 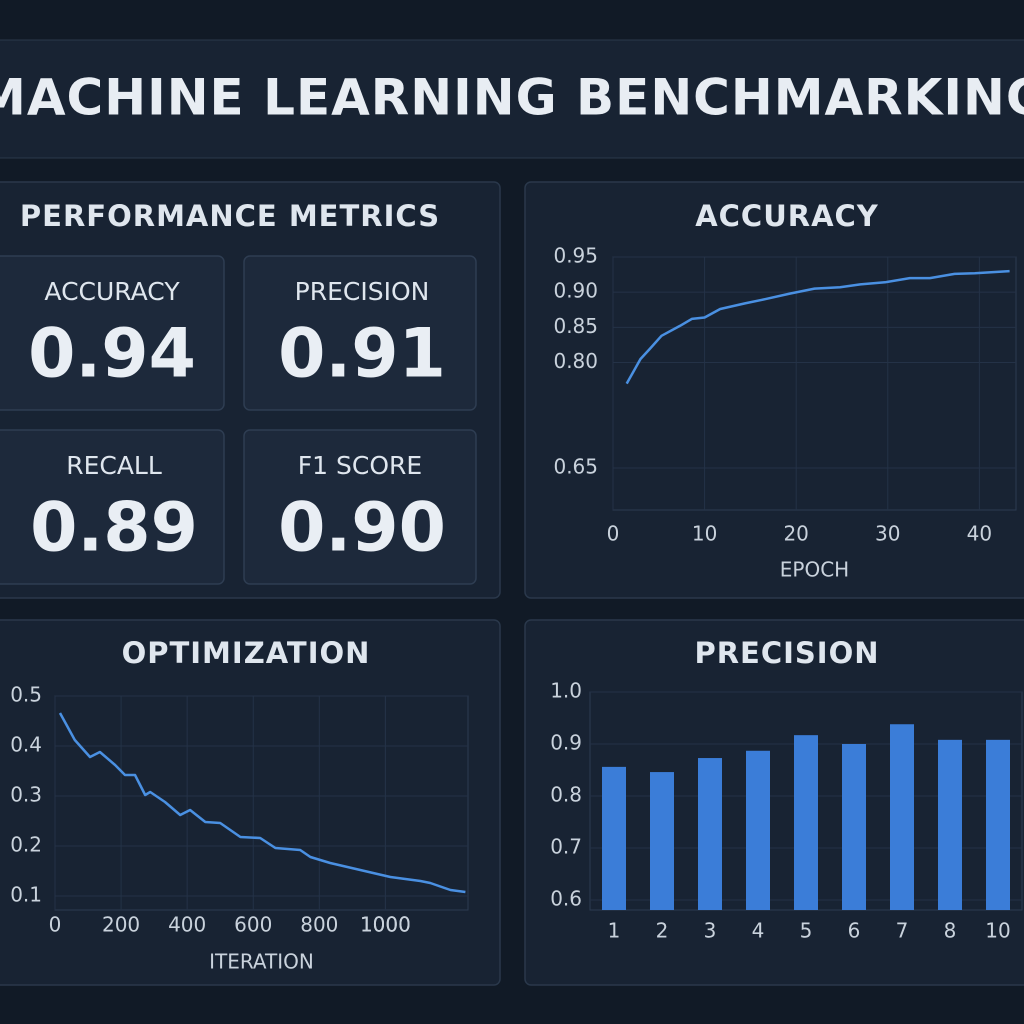 I want to click on x-tick-label: 3, so click(x=710, y=931).